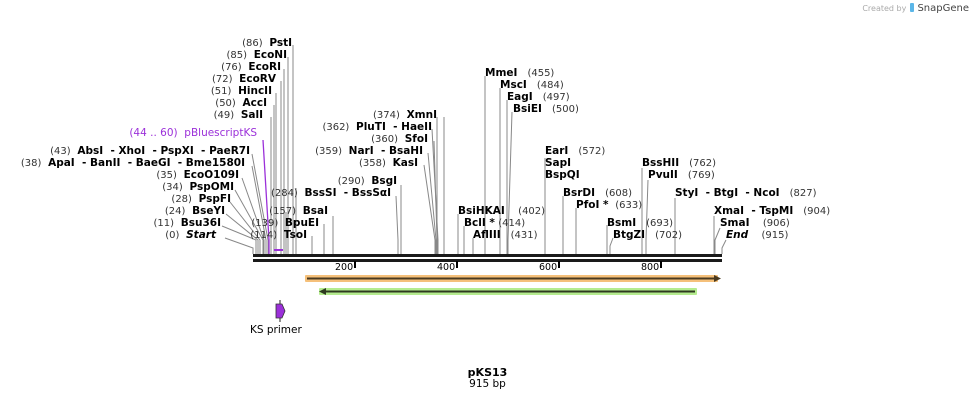 This screenshot has width=975, height=400. What do you see at coordinates (650, 267) in the screenshot?
I see `ruler-label-800: 800` at bounding box center [650, 267].